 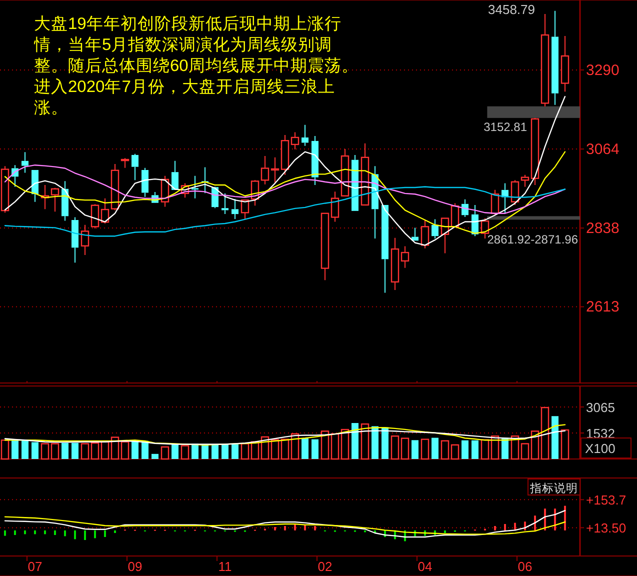 I want to click on band-label: 3152.81, so click(x=506, y=127).